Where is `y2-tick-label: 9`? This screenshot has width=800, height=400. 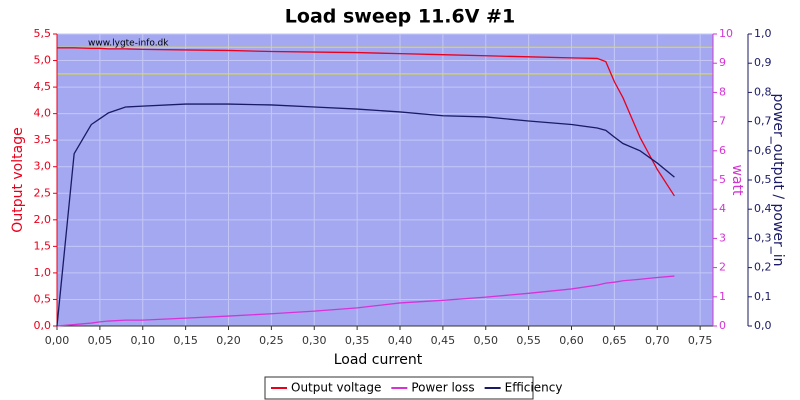 y2-tick-label: 9 is located at coordinates (722, 62).